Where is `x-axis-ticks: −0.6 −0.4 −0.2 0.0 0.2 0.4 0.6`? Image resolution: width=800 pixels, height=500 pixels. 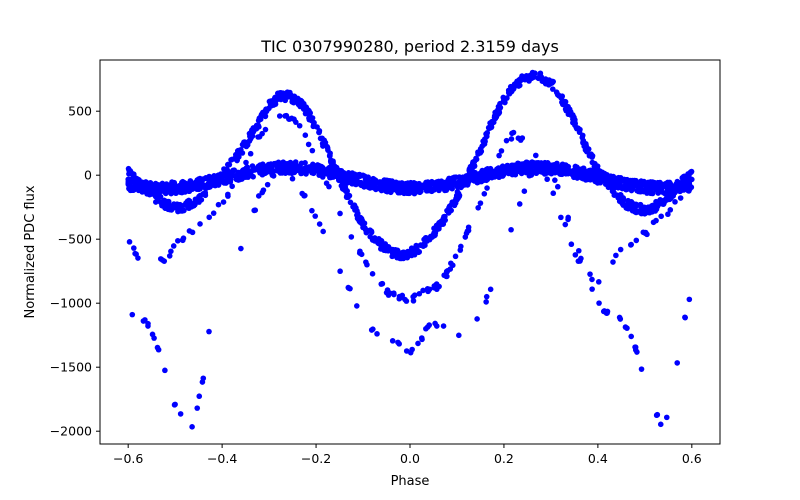
x-axis-ticks: −0.6 −0.4 −0.2 0.0 0.2 0.4 0.6 is located at coordinates (407, 455).